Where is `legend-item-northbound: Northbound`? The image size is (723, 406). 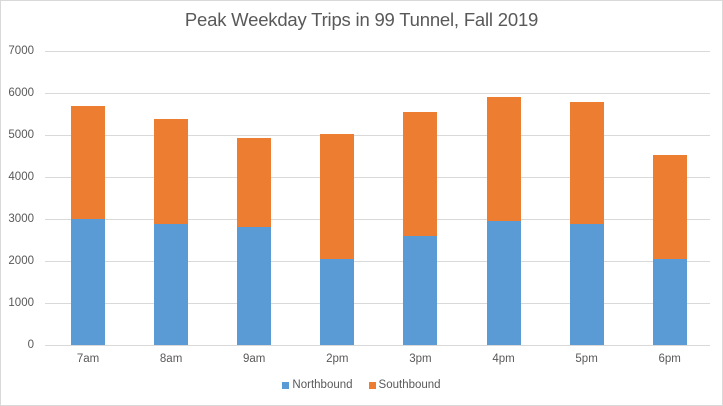 legend-item-northbound: Northbound is located at coordinates (317, 385).